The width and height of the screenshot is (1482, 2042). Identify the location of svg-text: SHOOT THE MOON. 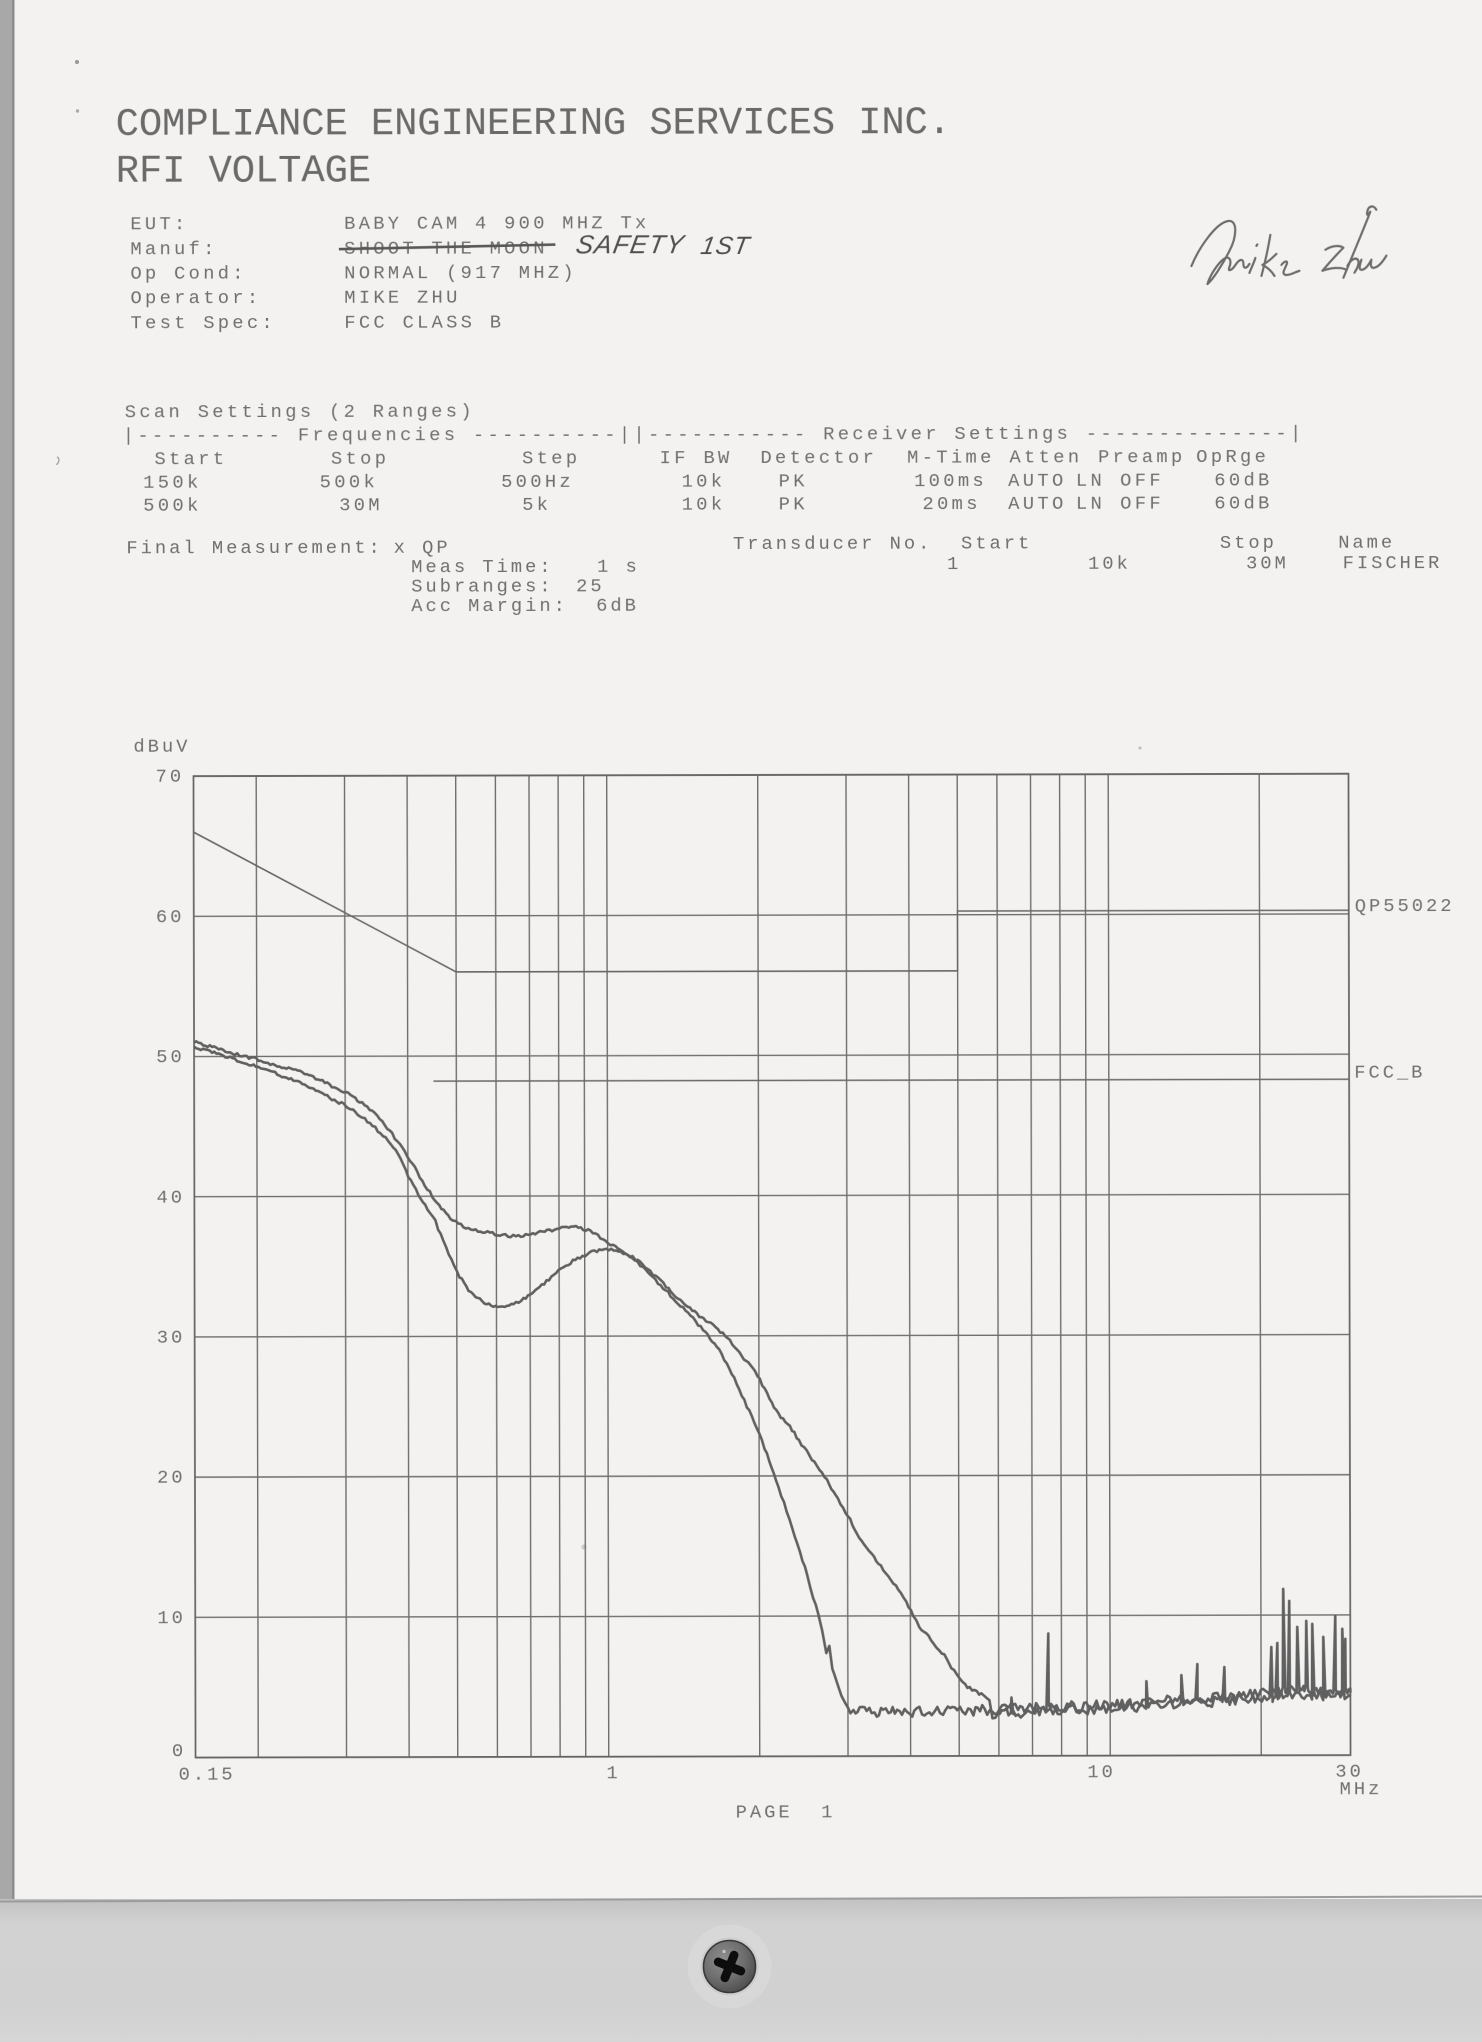
(446, 248).